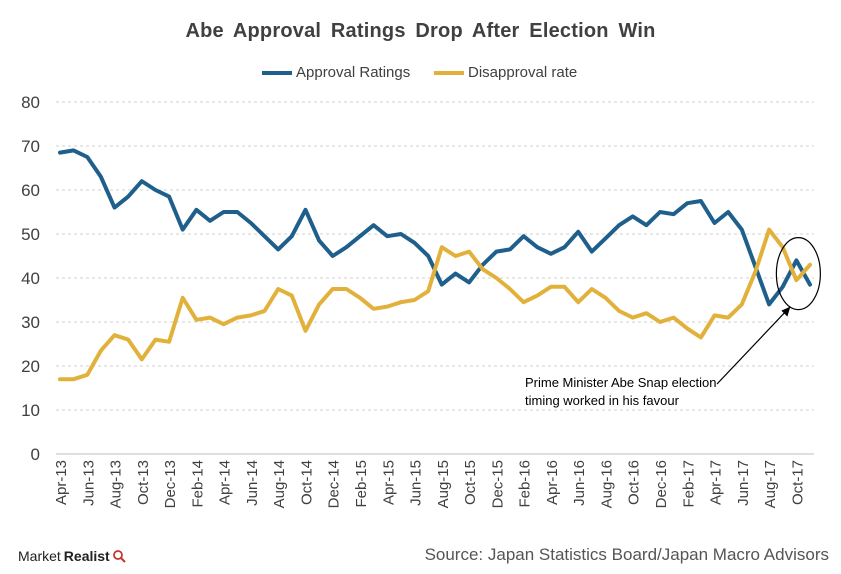 This screenshot has width=841, height=574. What do you see at coordinates (30, 146) in the screenshot?
I see `y-tick-label-70: 70` at bounding box center [30, 146].